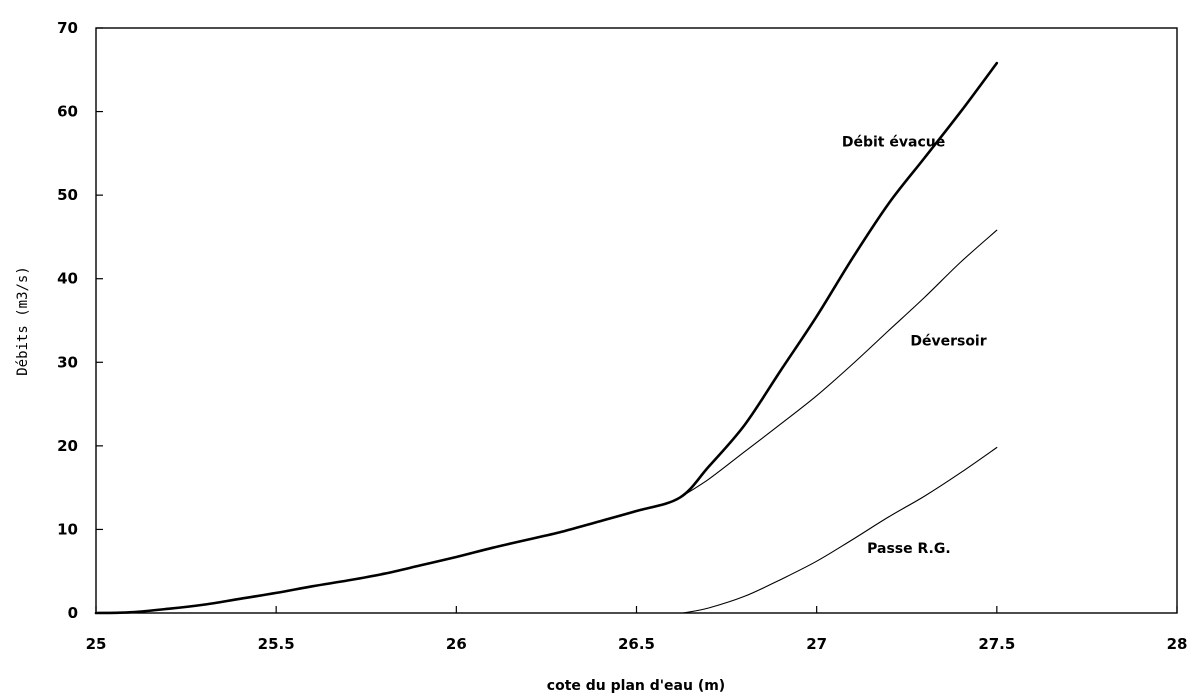  I want to click on x-axis-title: cote du plan d'eau (m), so click(636, 686).